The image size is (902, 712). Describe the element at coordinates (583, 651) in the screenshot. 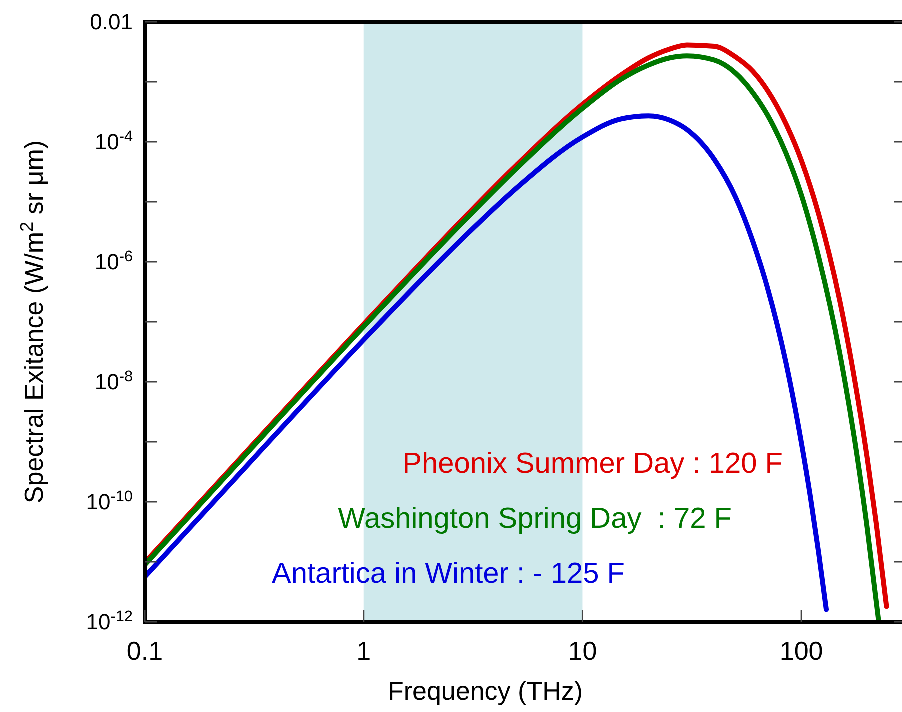

I see `x-tick-label: 10` at that location.